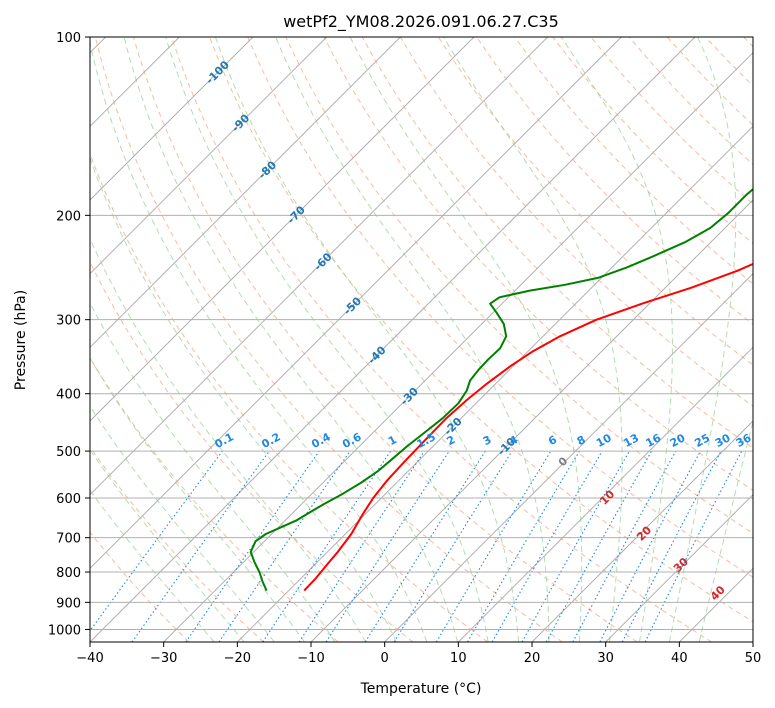 This screenshot has width=775, height=708. Describe the element at coordinates (68, 499) in the screenshot. I see `y-tick-label: 600` at that location.